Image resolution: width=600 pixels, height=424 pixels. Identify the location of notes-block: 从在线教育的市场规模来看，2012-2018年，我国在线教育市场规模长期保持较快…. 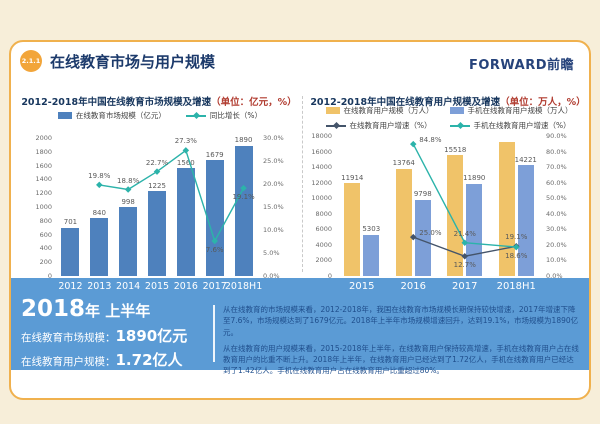
(402, 343).